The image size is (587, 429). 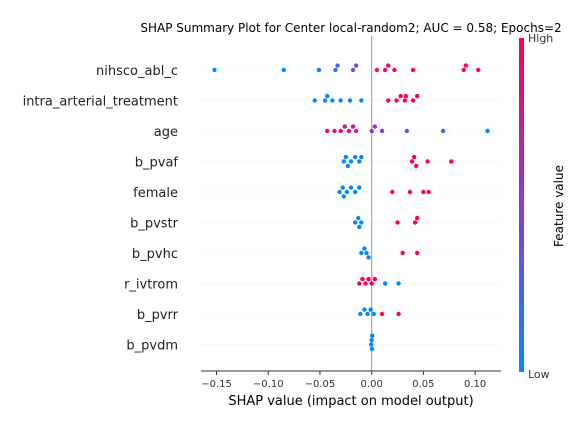 I want to click on colorbar-high-label: High, so click(x=540, y=38).